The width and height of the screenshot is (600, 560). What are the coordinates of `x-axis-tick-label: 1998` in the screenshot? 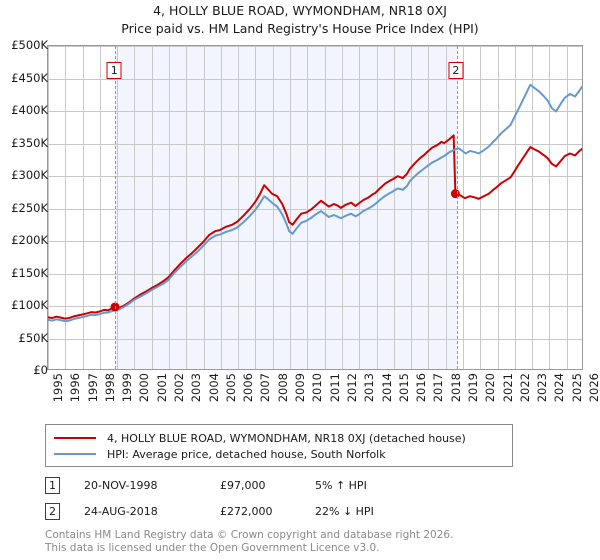 It's located at (109, 388).